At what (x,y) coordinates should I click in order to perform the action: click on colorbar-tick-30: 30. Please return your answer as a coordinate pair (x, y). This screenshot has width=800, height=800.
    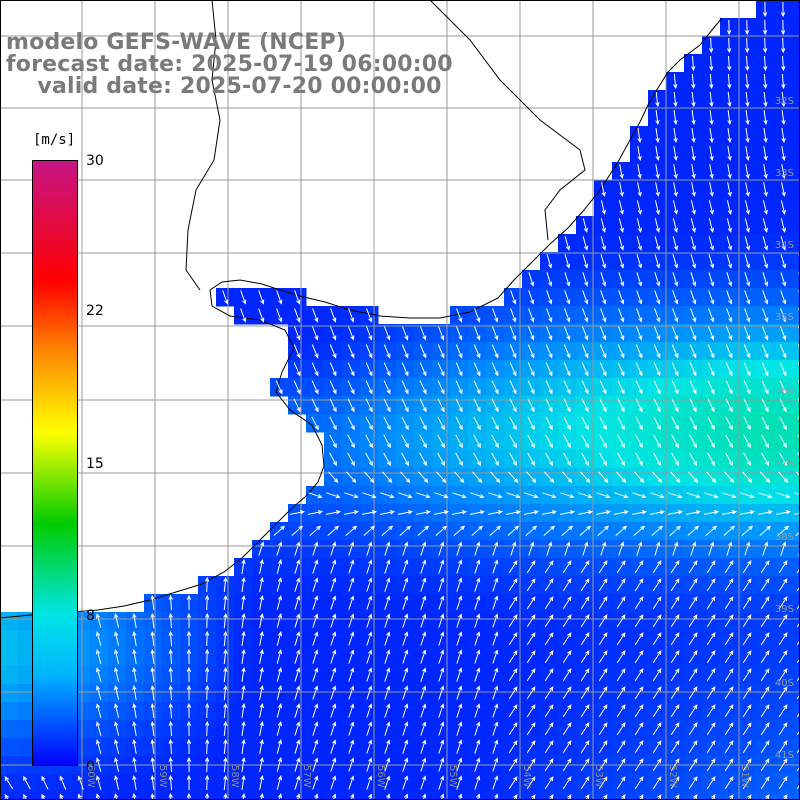
    Looking at the image, I should click on (95, 161).